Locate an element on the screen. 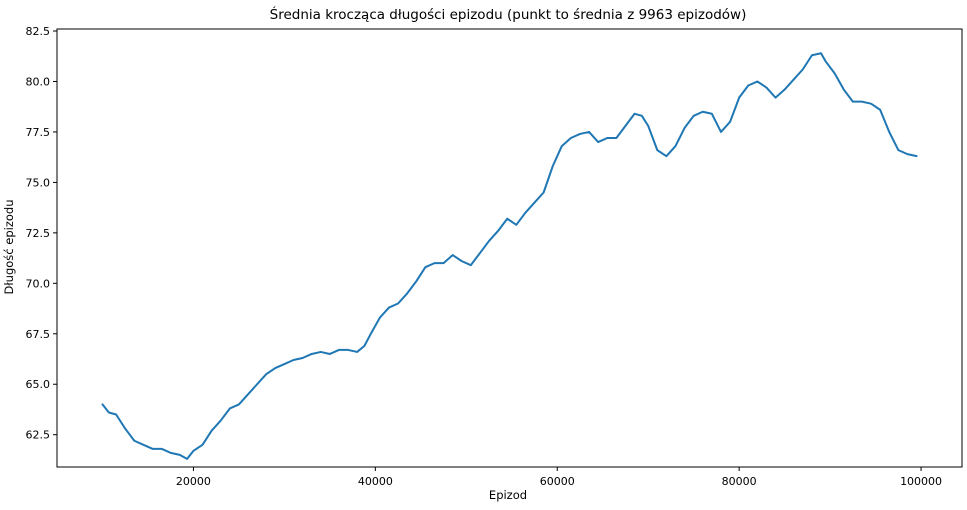 Image resolution: width=967 pixels, height=510 pixels. x-axis-ticks: 20000 40000 60000 80000 100000 is located at coordinates (559, 477).